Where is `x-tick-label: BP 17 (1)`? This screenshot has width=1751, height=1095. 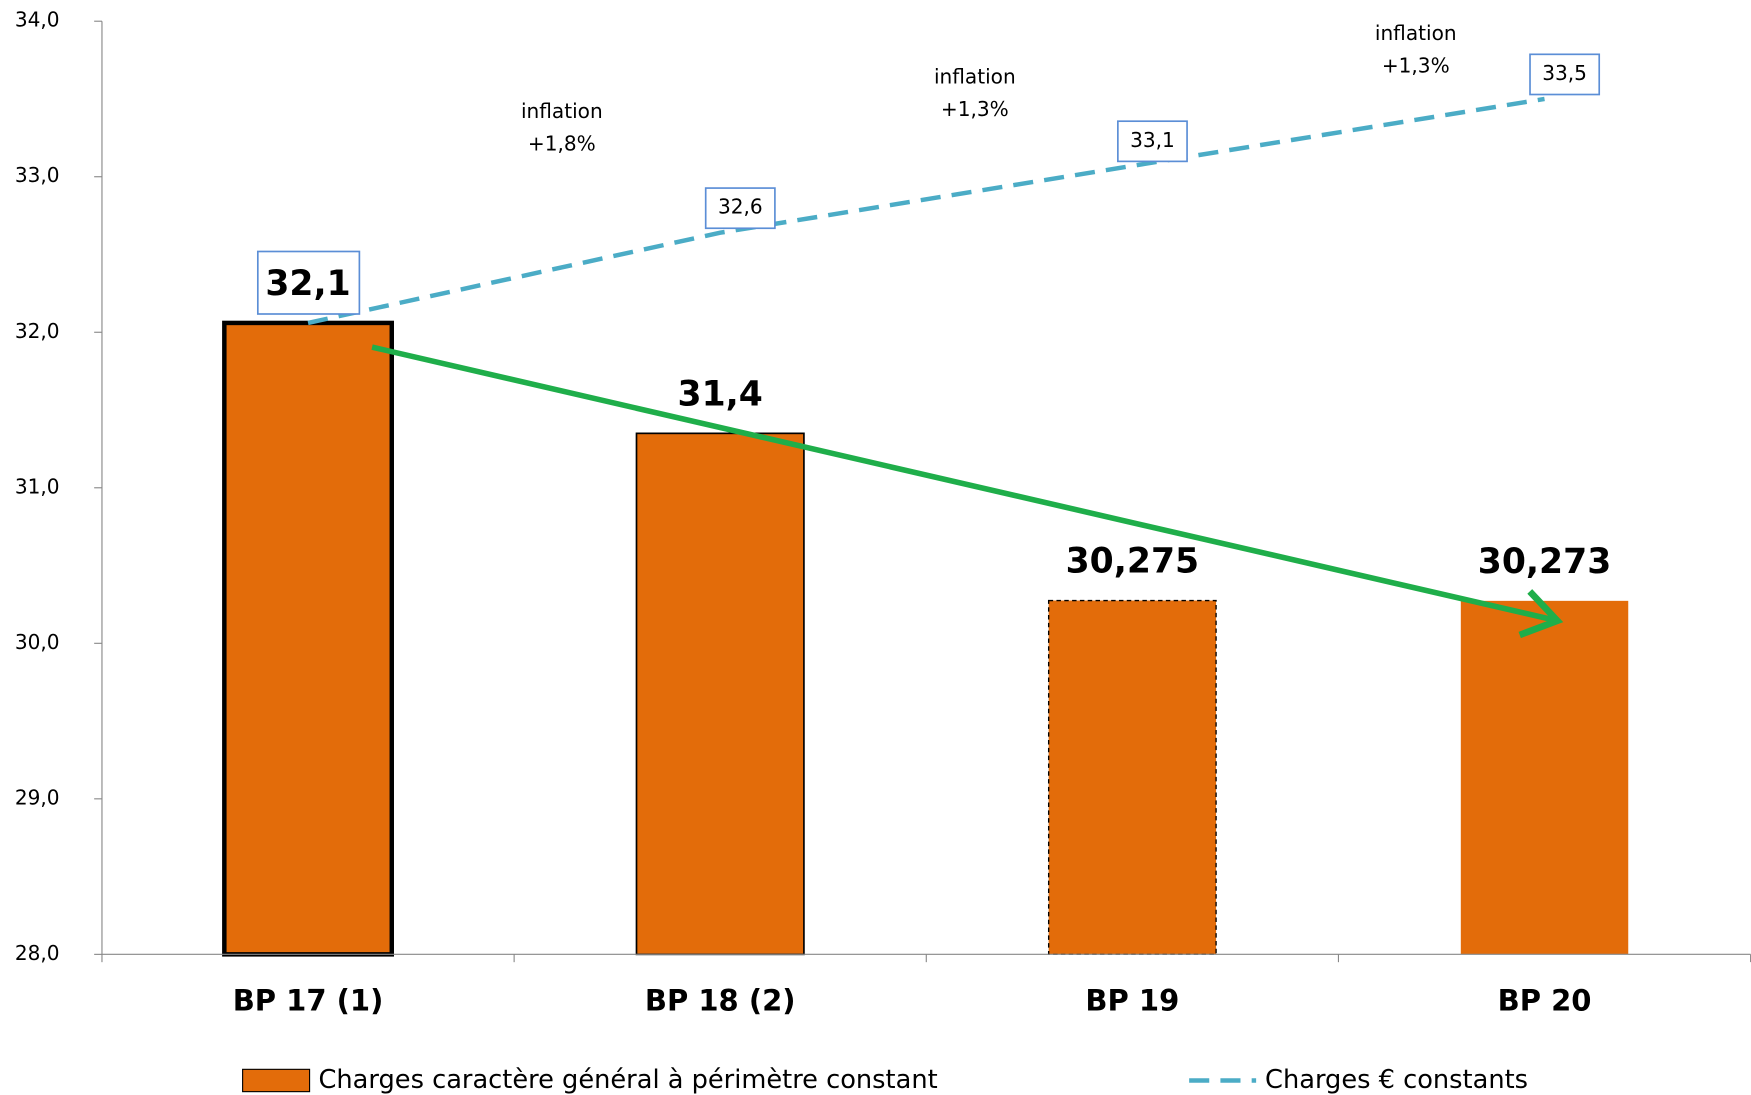
x-tick-label: BP 17 (1) is located at coordinates (308, 1000).